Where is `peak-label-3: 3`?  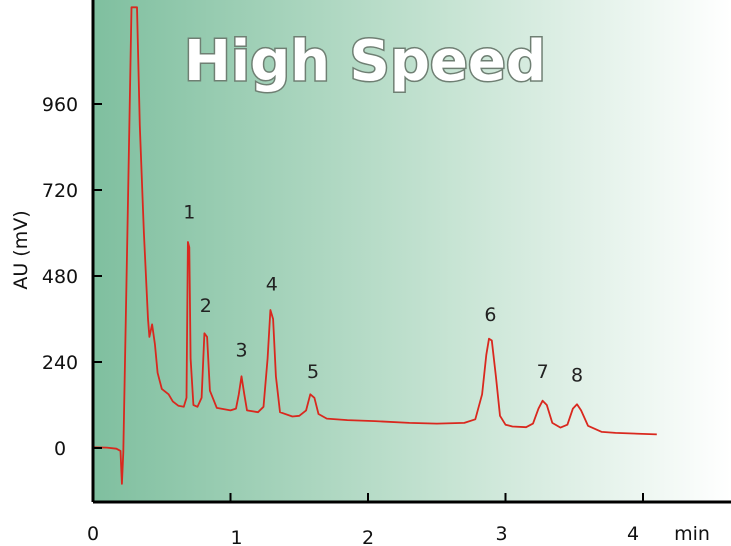 peak-label-3: 3 is located at coordinates (241, 351).